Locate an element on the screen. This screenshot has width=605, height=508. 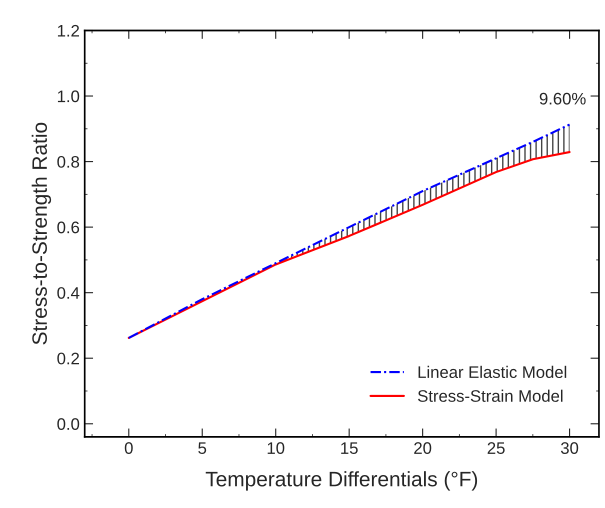
x-axis-title: Temperature Differentials (°F) is located at coordinates (342, 481).